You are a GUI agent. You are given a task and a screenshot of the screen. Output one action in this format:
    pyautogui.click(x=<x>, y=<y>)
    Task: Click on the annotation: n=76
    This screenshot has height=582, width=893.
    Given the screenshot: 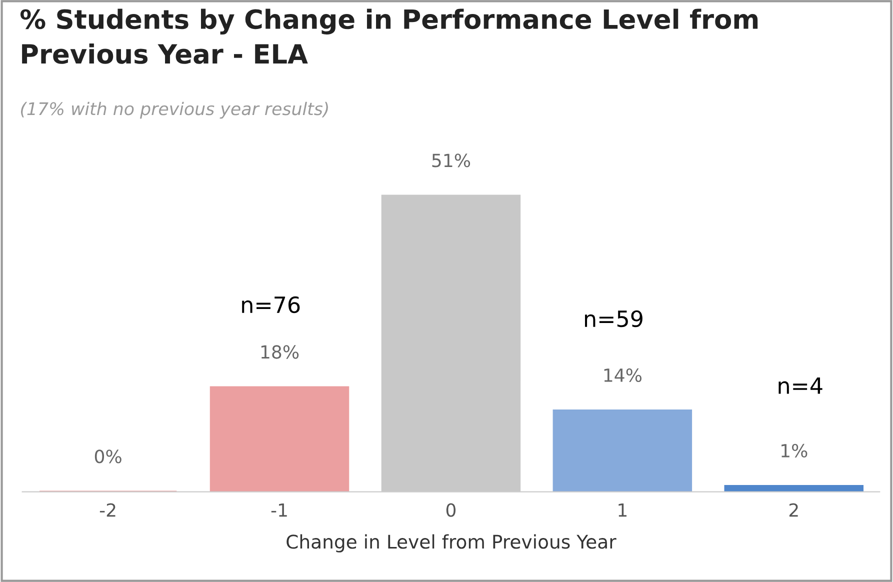 What is the action you would take?
    pyautogui.click(x=271, y=305)
    